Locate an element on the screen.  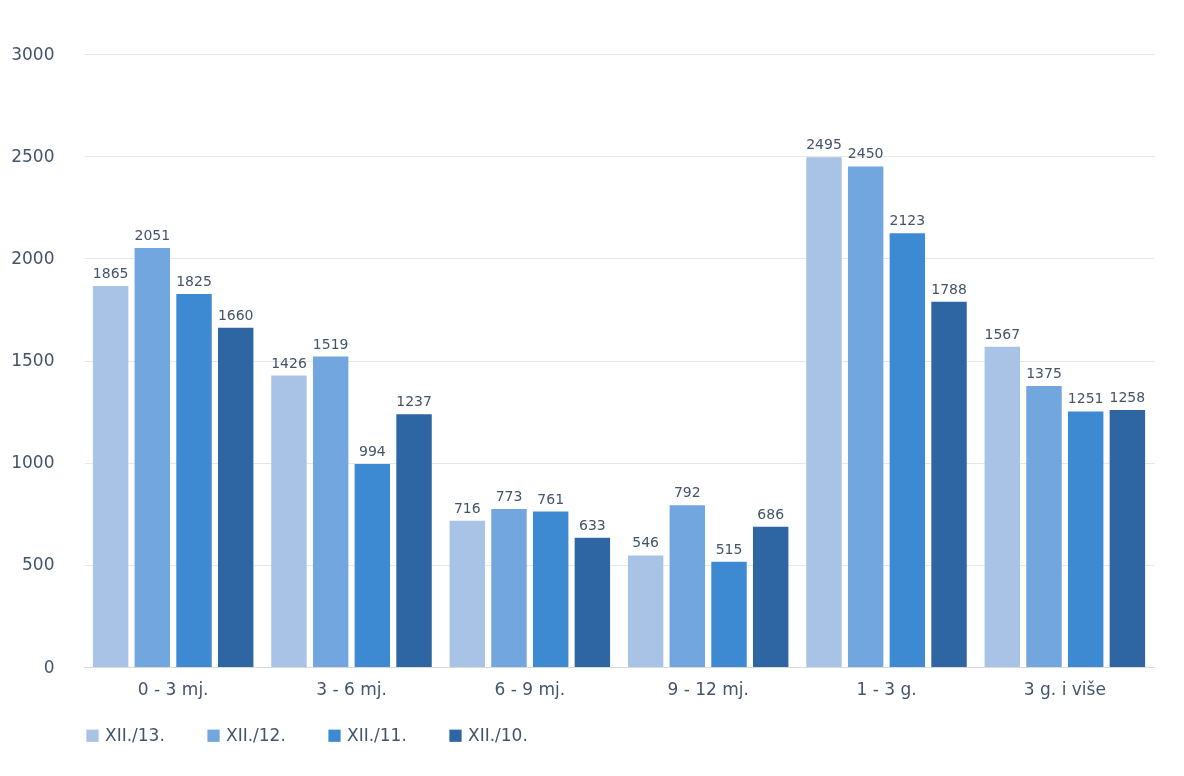
data-label: 1519 is located at coordinates (330, 343).